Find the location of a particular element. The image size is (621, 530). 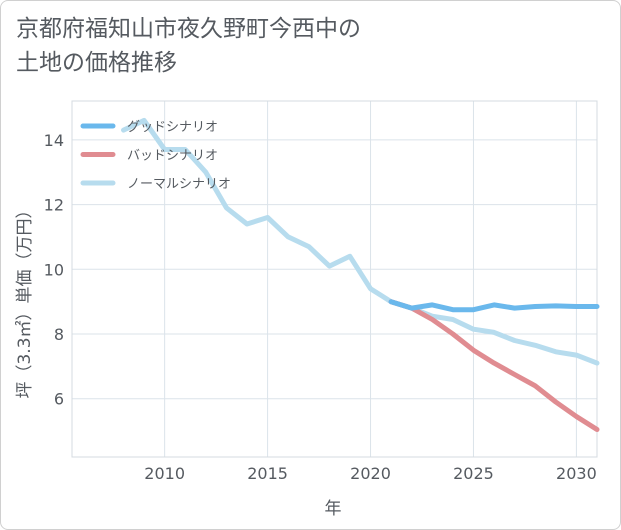

chart-title: 京都府福知山市夜久野町今西中の 土地の価格推移 is located at coordinates (188, 46).